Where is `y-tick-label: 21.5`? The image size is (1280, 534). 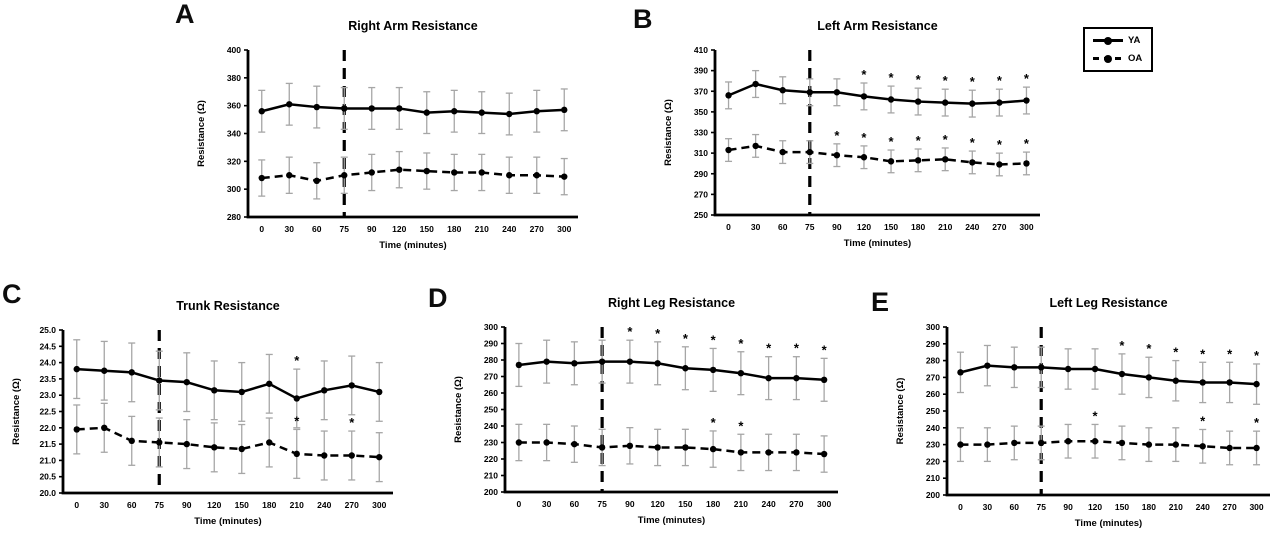 y-tick-label: 21.5 is located at coordinates (47, 444).